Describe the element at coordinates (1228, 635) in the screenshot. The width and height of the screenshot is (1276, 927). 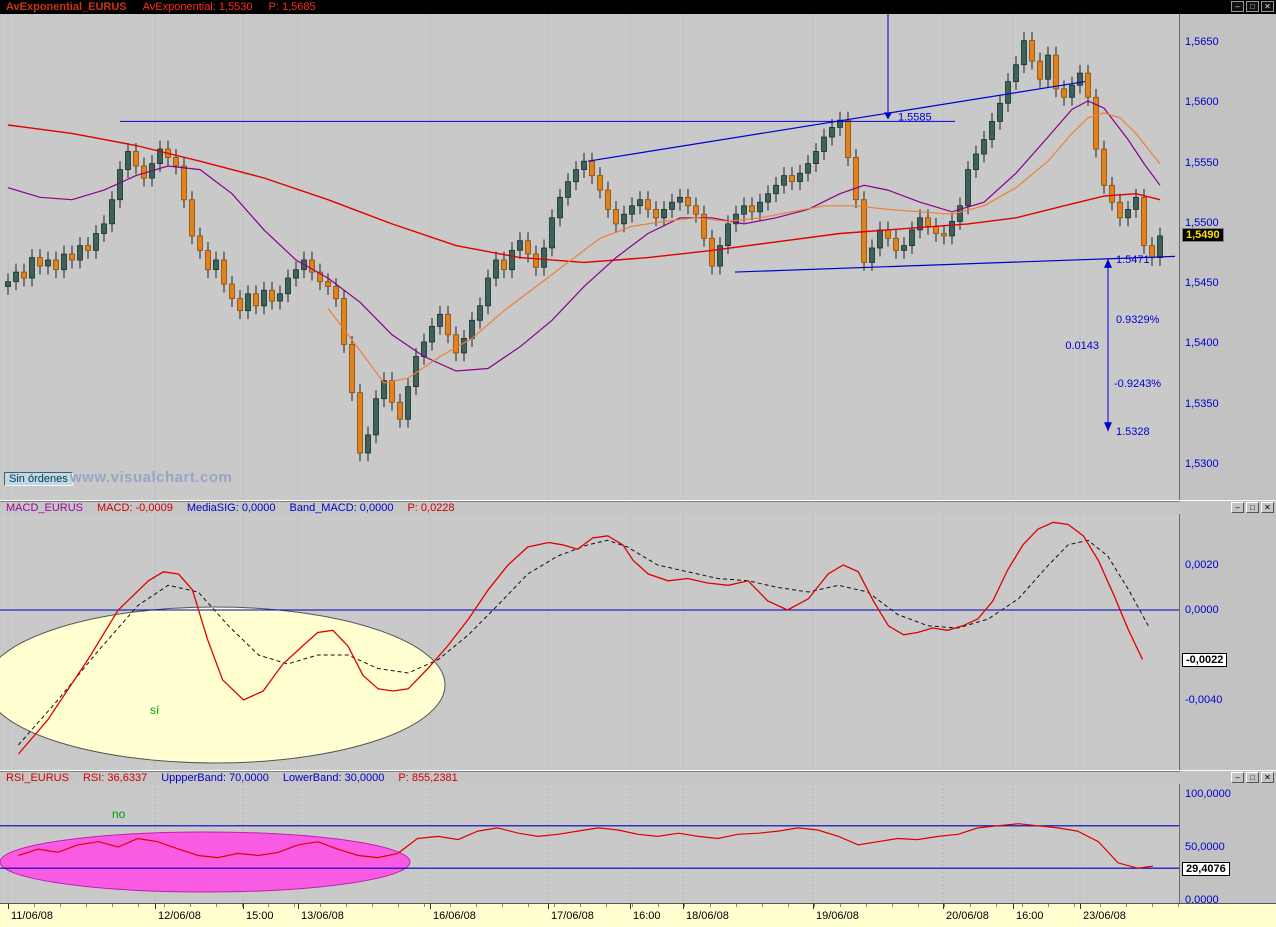
I see `macd-axis: – □ ✕ 0,0020 0,0000 -0,0040 -0,0022` at that location.